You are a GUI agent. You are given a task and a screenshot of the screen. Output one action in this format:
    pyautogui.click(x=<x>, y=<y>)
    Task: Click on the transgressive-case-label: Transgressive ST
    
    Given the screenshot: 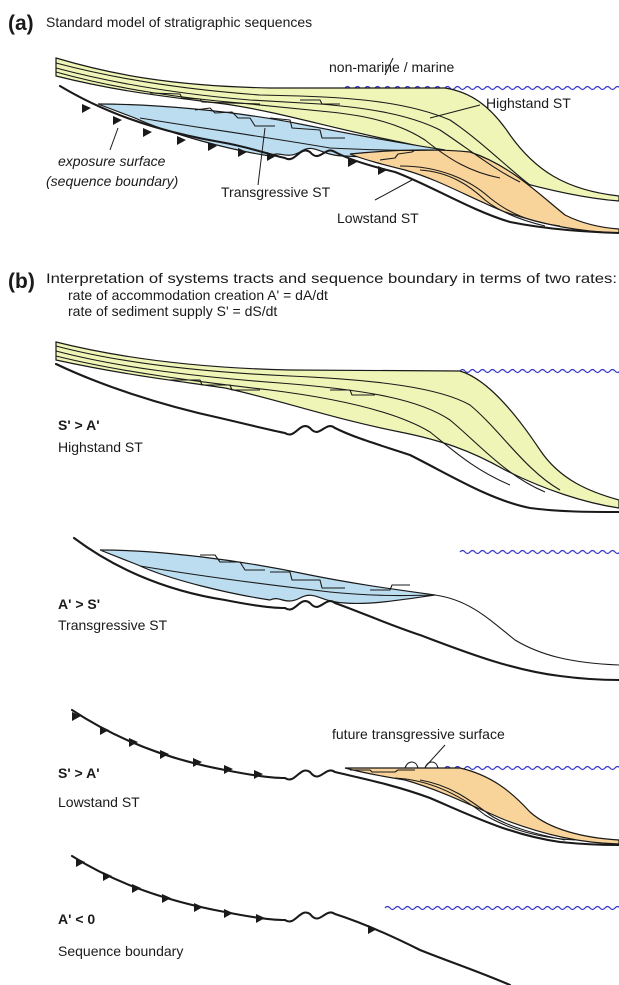 What is the action you would take?
    pyautogui.click(x=113, y=625)
    